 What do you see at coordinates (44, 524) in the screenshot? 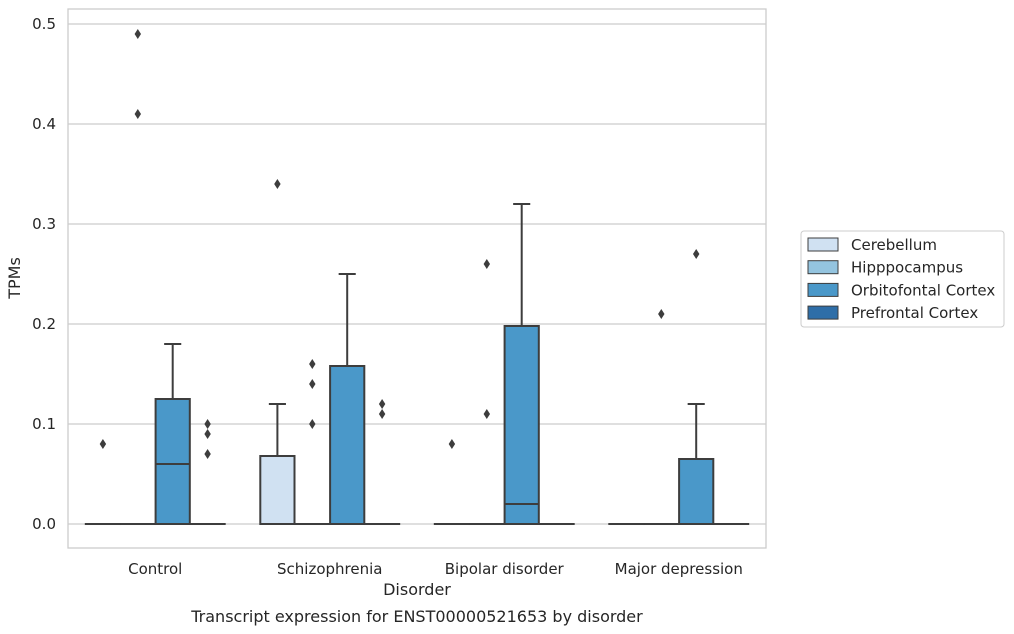
I see `y-tick-label: 0.0` at bounding box center [44, 524].